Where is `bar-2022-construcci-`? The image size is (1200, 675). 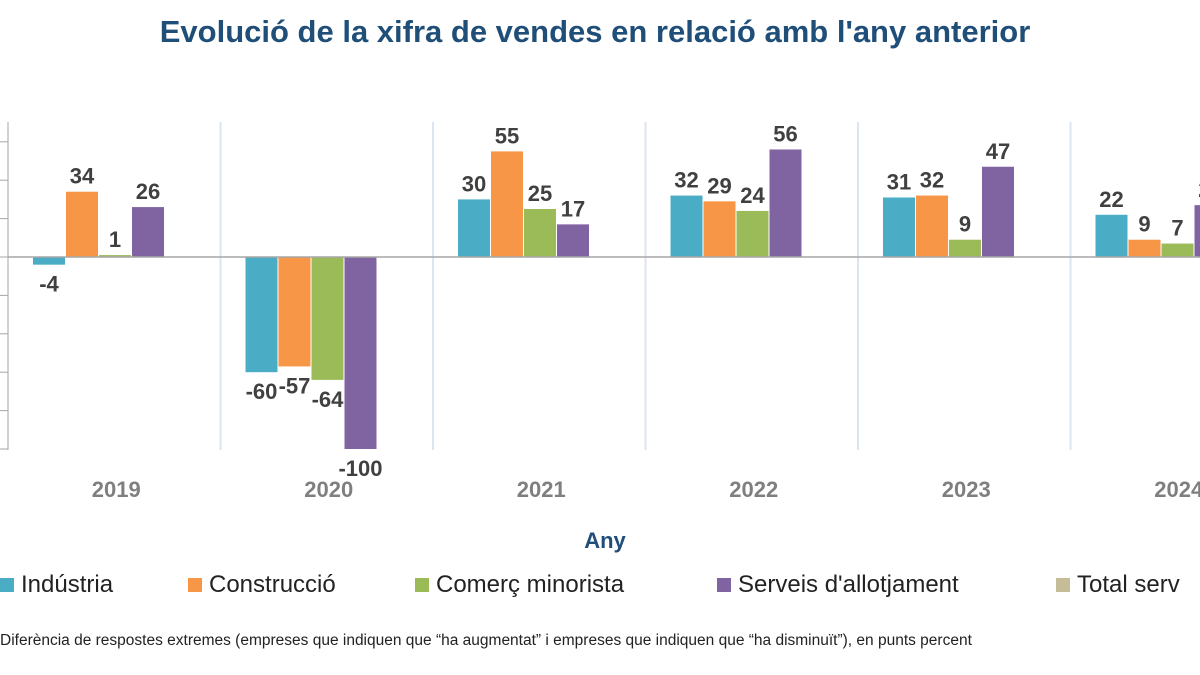 bar-2022-construcci- is located at coordinates (719, 229).